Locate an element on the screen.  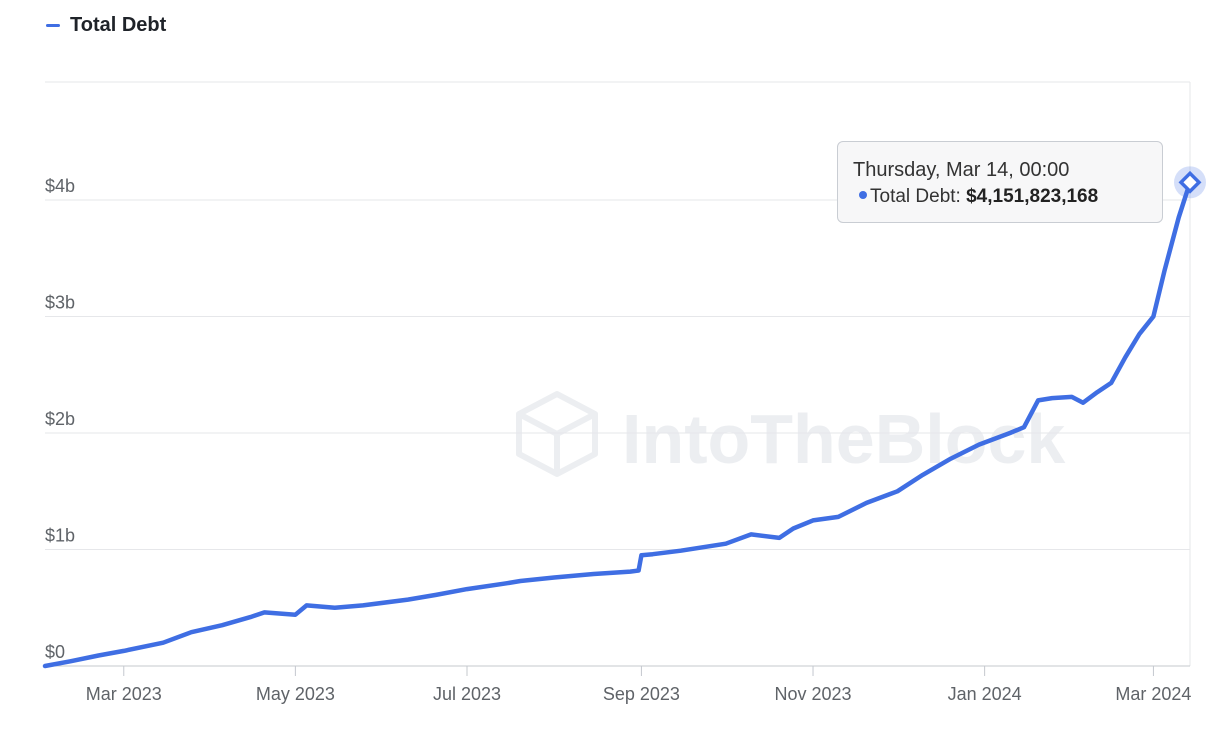
x-tick-label: Mar 2023 is located at coordinates (124, 694).